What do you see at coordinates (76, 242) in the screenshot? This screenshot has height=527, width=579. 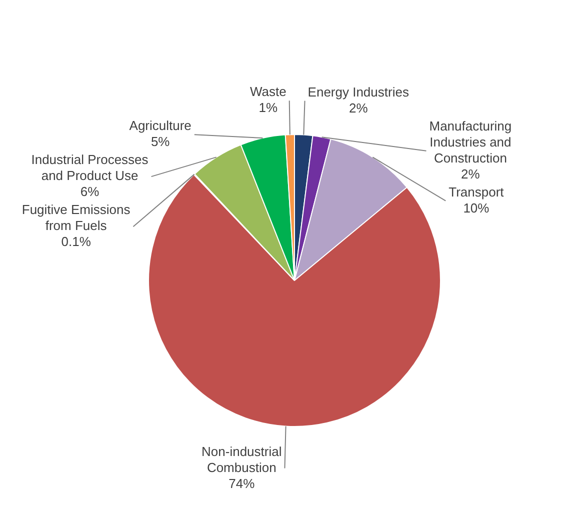 I see `data-label: 0.1%` at bounding box center [76, 242].